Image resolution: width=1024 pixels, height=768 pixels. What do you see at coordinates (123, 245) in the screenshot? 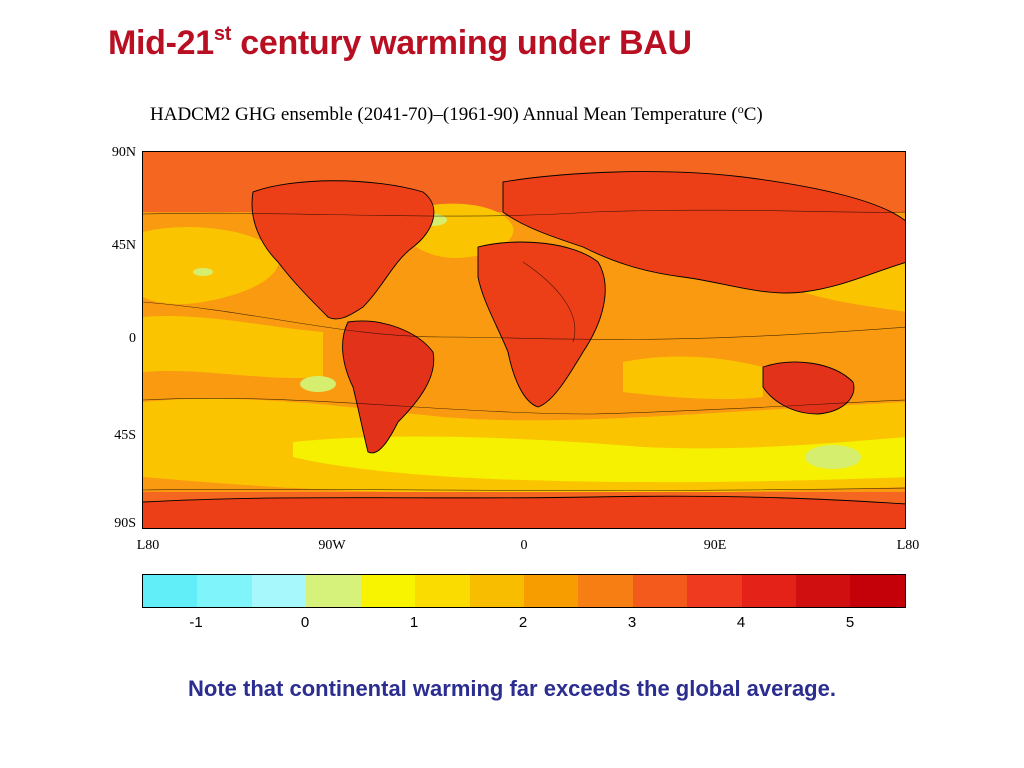
I see `lat-label-45n: 45N` at bounding box center [123, 245].